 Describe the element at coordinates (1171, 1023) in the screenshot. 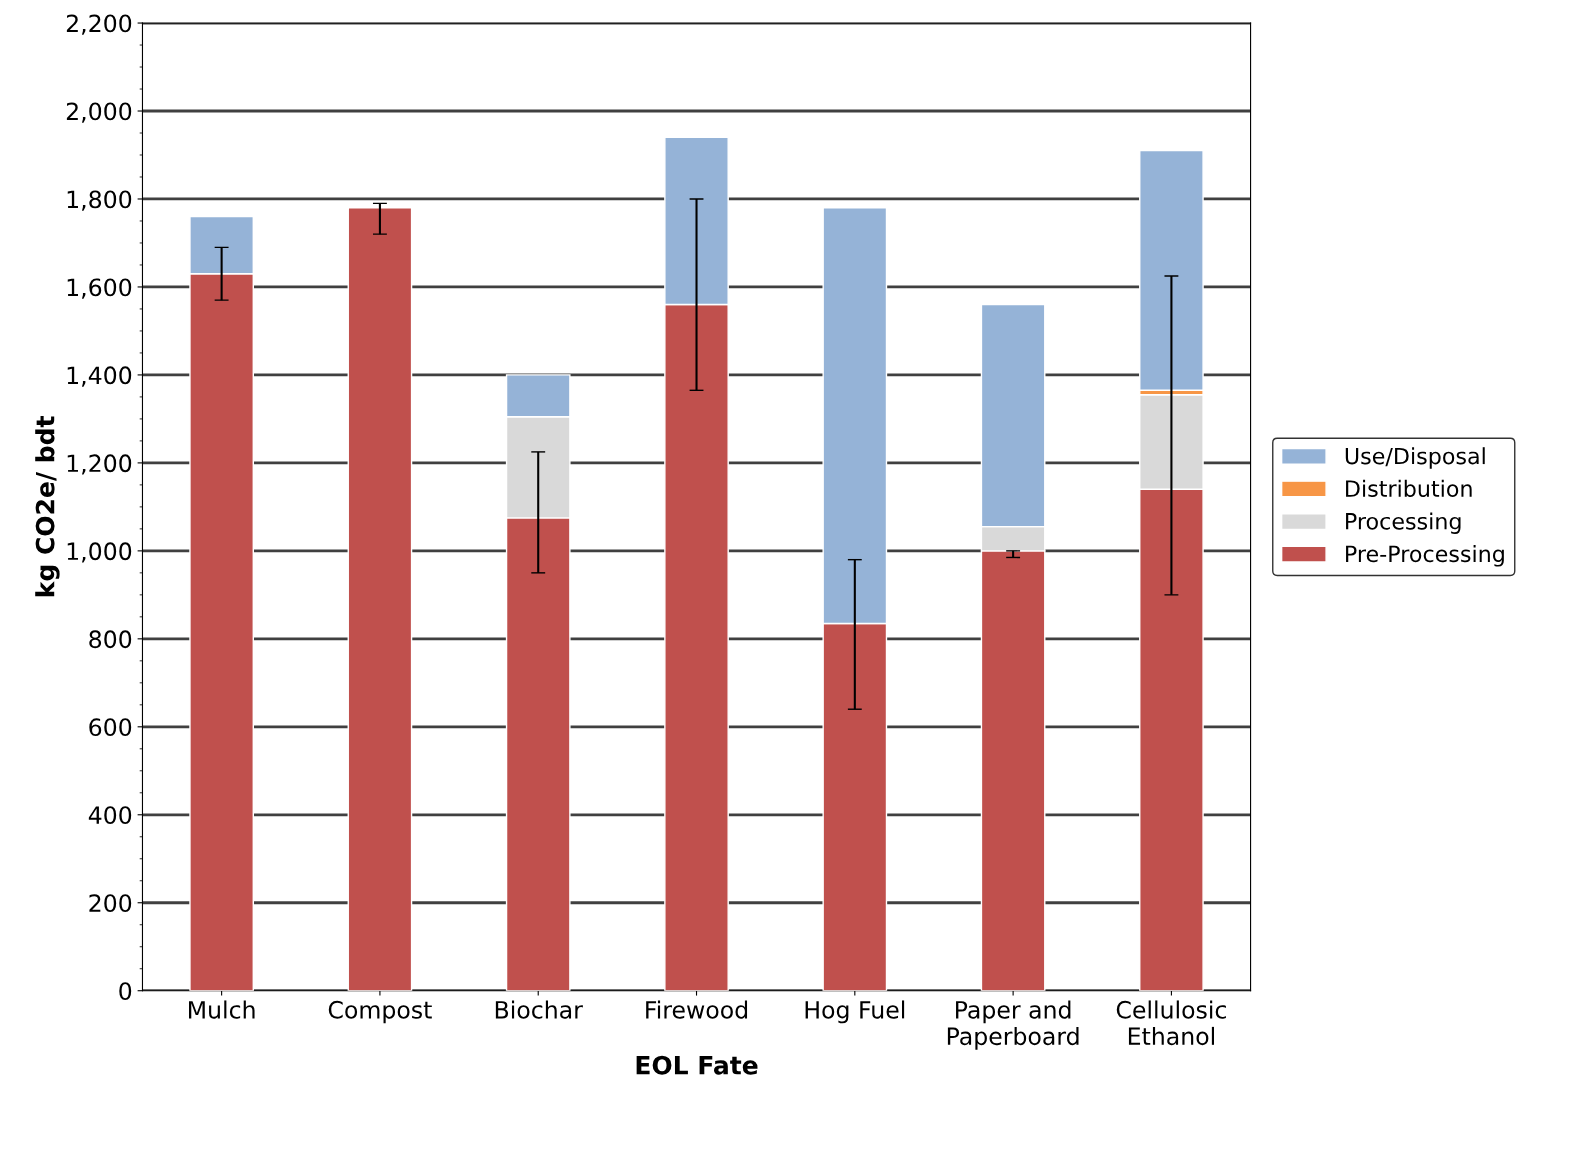

I see `x-tick-label: Cellulosic Ethanol` at that location.